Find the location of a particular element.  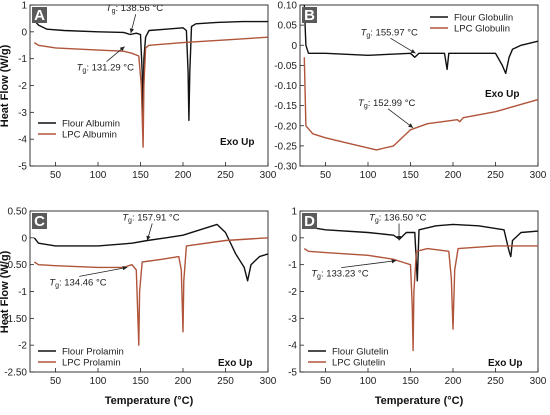

y-tick-label: -1.50 is located at coordinates (15, 319).